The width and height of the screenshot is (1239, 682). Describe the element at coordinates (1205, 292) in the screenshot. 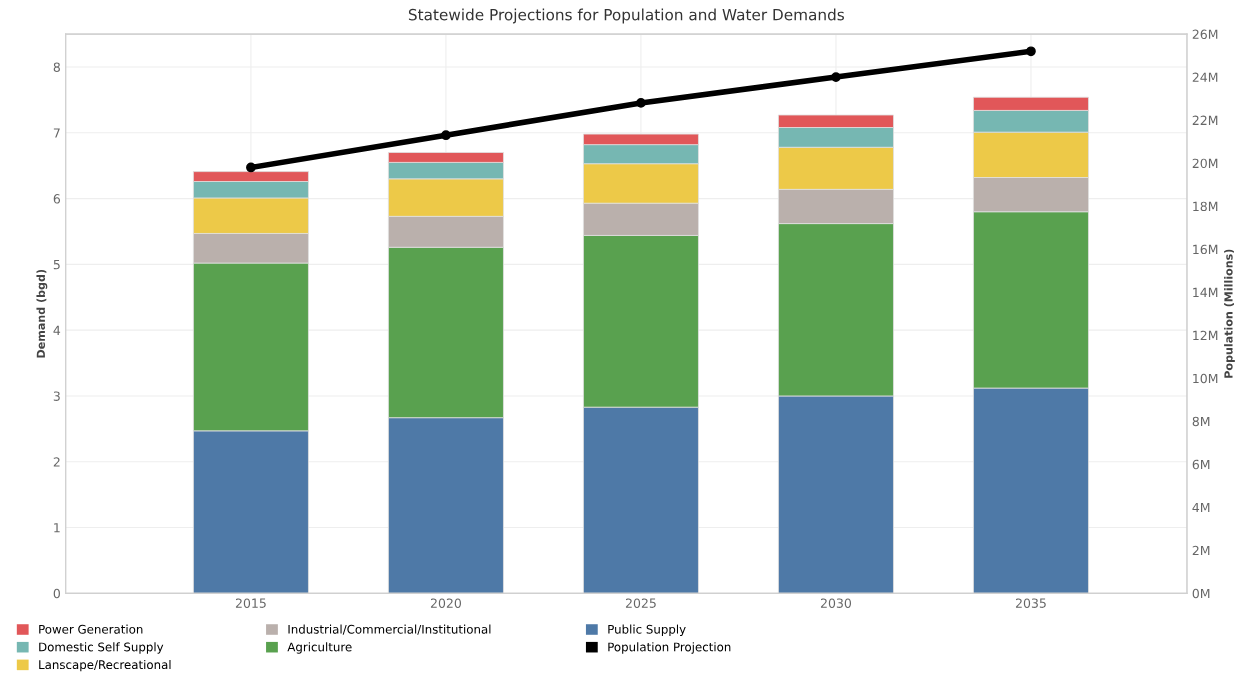

I see `y2-tick-label: 14M` at that location.